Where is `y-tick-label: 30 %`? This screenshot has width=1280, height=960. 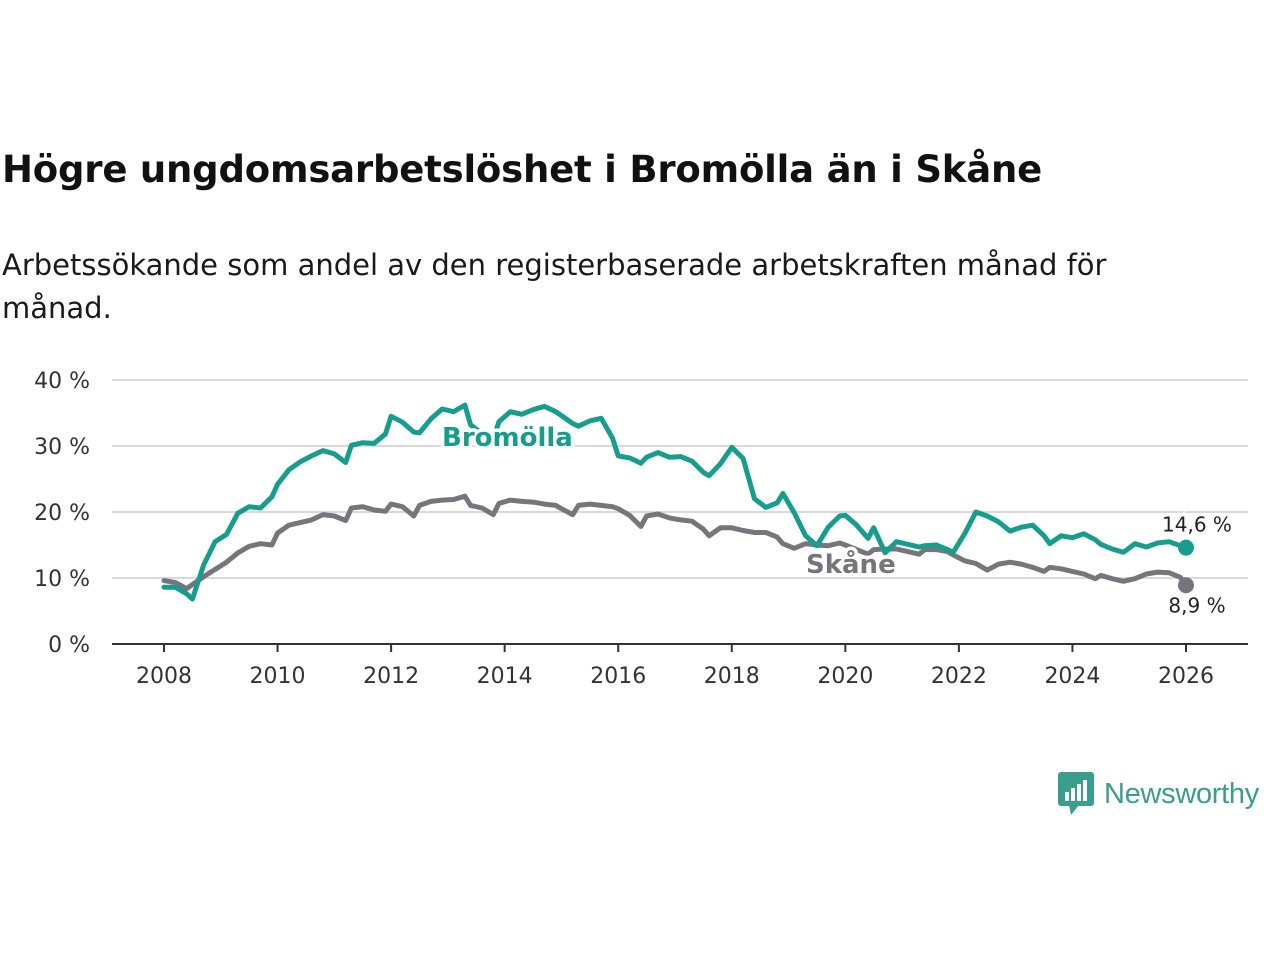
y-tick-label: 30 % is located at coordinates (62, 447).